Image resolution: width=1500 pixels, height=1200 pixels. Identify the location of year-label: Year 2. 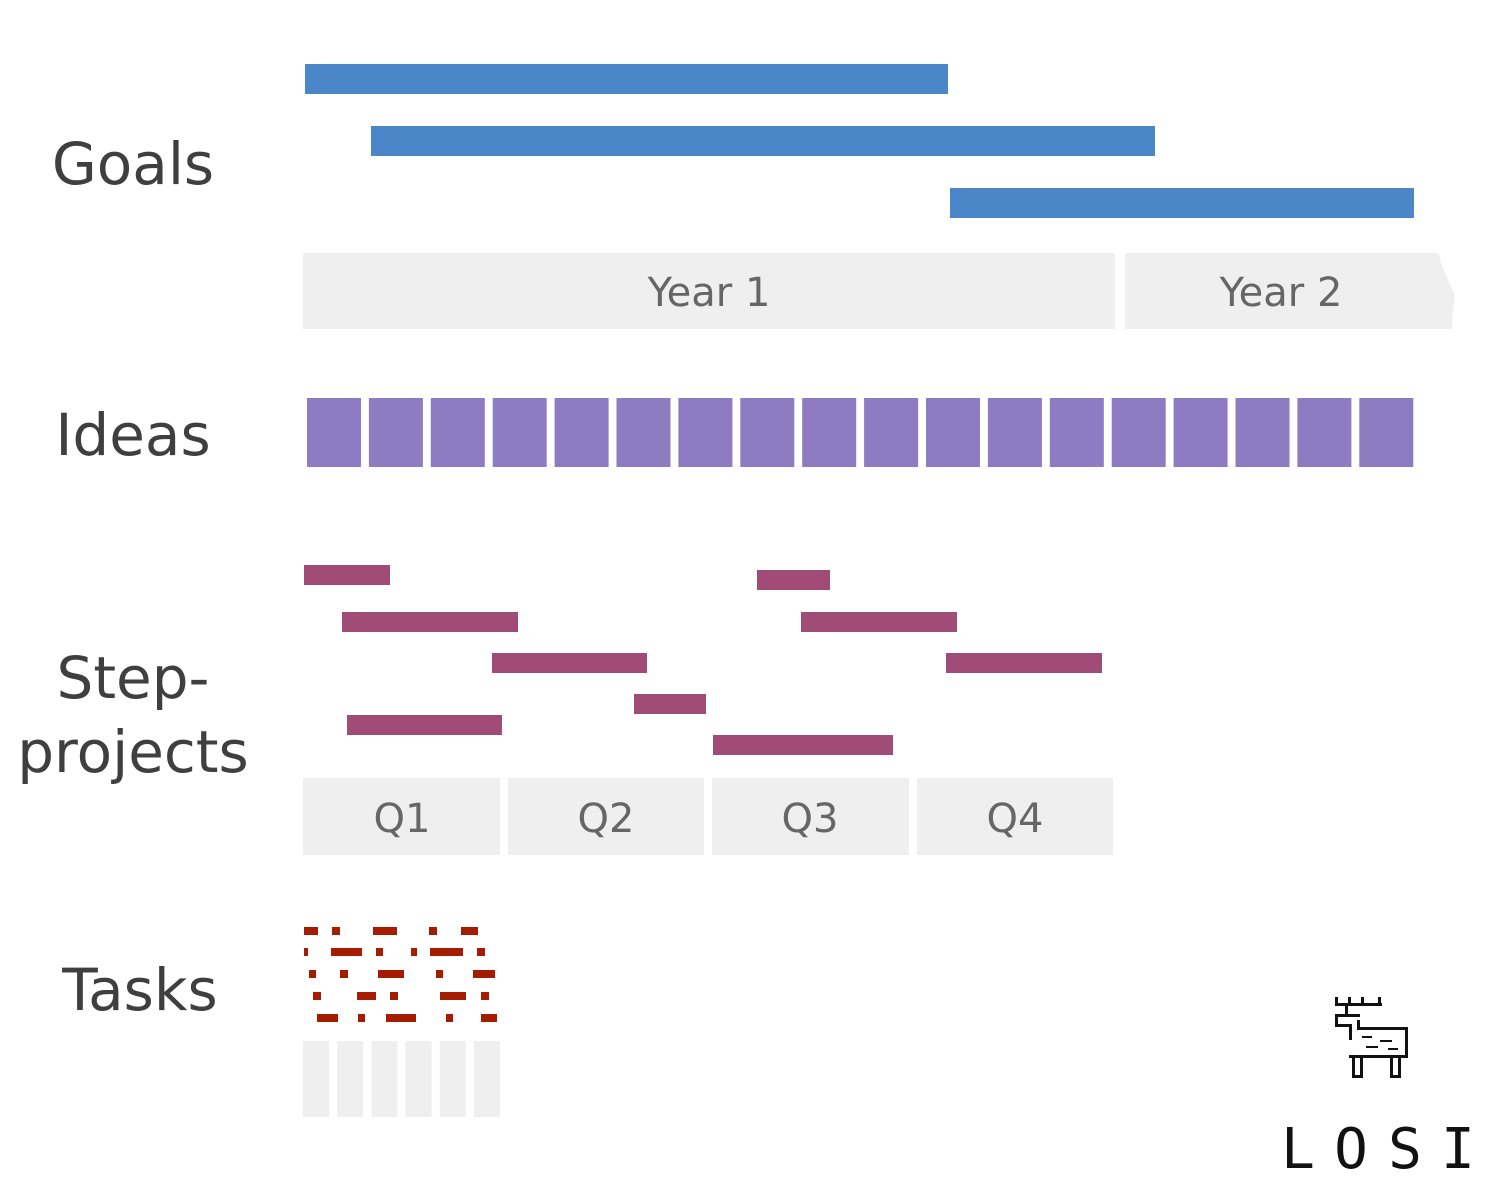
(1281, 293).